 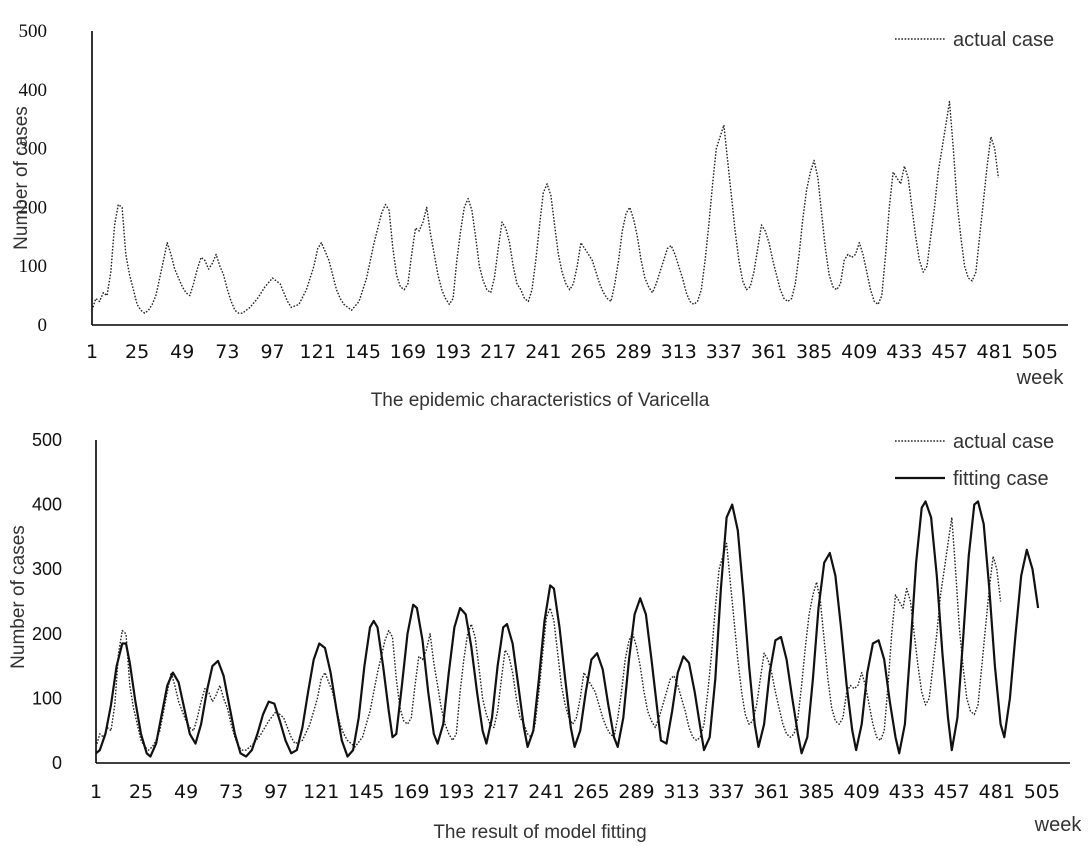 What do you see at coordinates (1001, 479) in the screenshot?
I see `legend-label: fitting case` at bounding box center [1001, 479].